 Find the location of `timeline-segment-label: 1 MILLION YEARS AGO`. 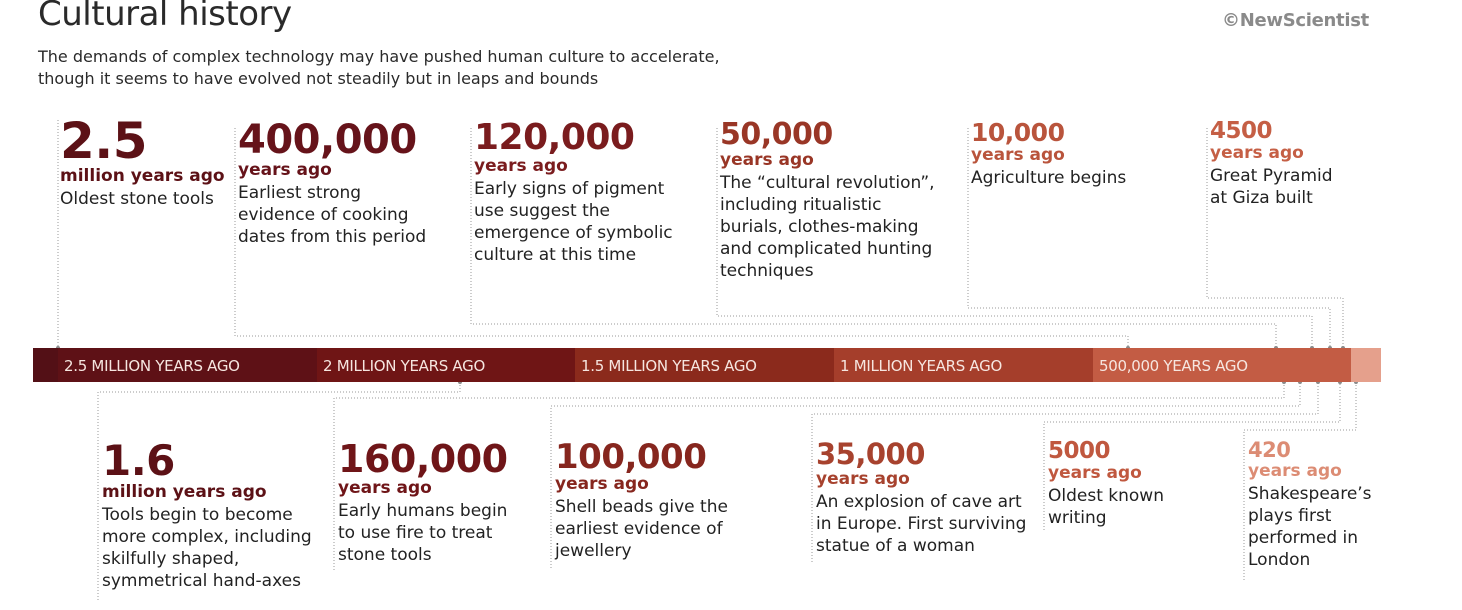

timeline-segment-label: 1 MILLION YEARS AGO is located at coordinates (921, 366).